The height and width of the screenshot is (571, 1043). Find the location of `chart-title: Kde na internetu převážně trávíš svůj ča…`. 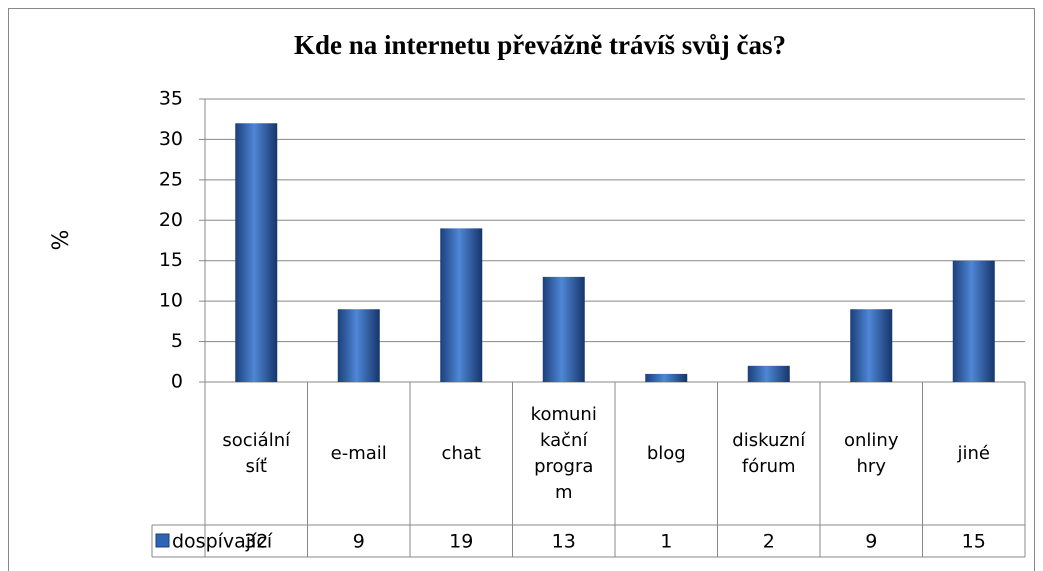

chart-title: Kde na internetu převážně trávíš svůj ča… is located at coordinates (540, 45).